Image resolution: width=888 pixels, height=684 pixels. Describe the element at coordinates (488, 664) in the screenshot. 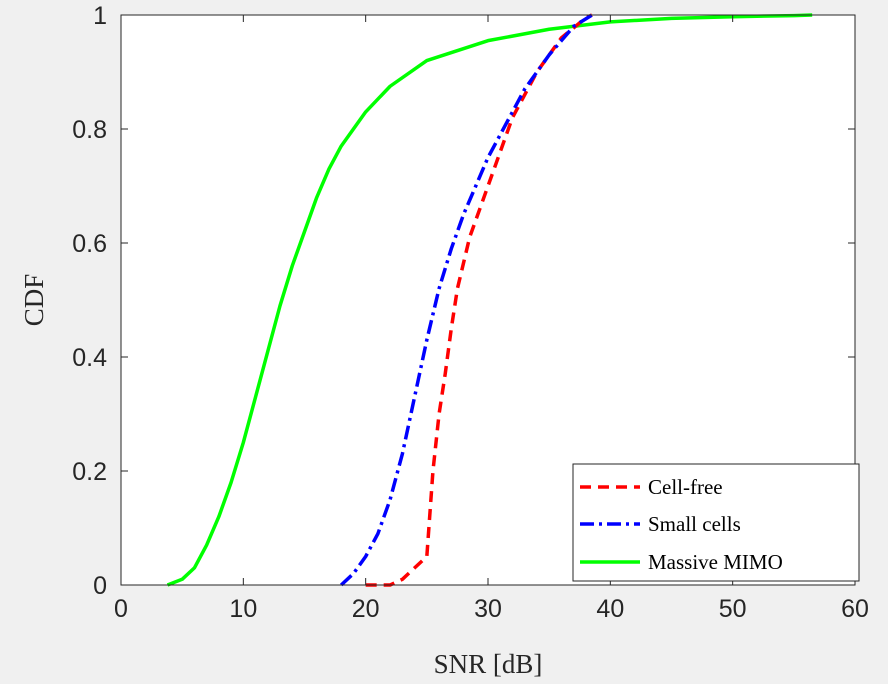

I see `x-axis-title: SNR [dB]` at that location.